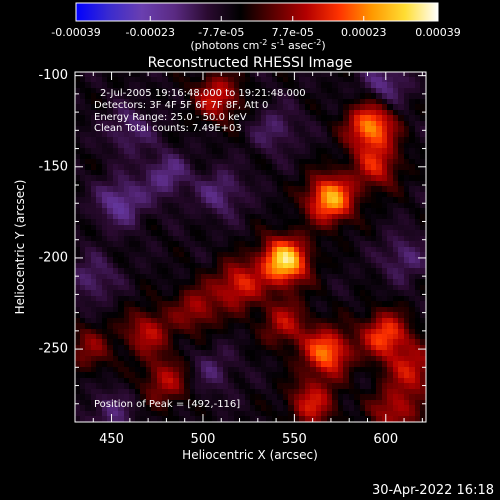 The width and height of the screenshot is (500, 500). Describe the element at coordinates (111, 439) in the screenshot. I see `x-tick-label: 450` at that location.